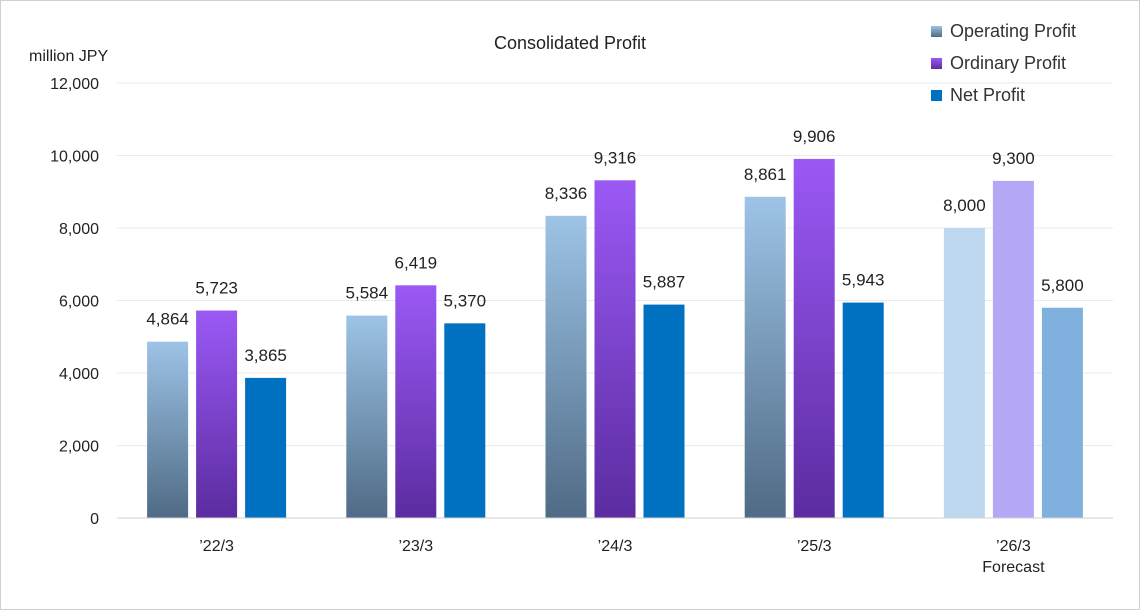 The image size is (1140, 610). I want to click on legend-label: Net Profit, so click(988, 94).